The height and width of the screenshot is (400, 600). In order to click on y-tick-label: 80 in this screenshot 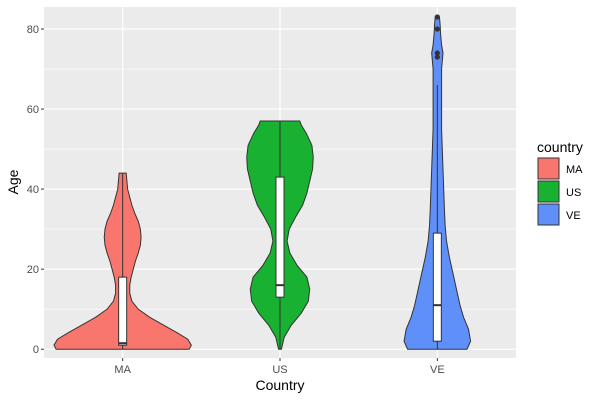, I will do `click(33, 30)`.